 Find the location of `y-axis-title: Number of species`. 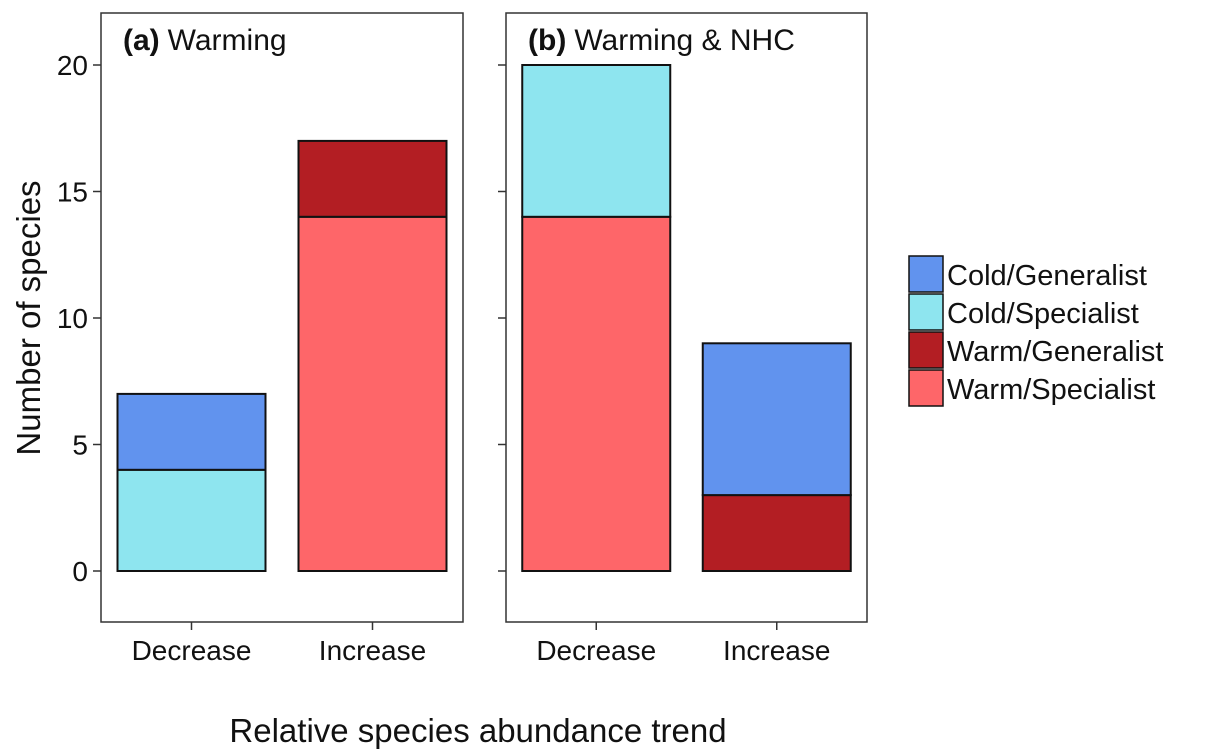

y-axis-title: Number of species is located at coordinates (28, 317).